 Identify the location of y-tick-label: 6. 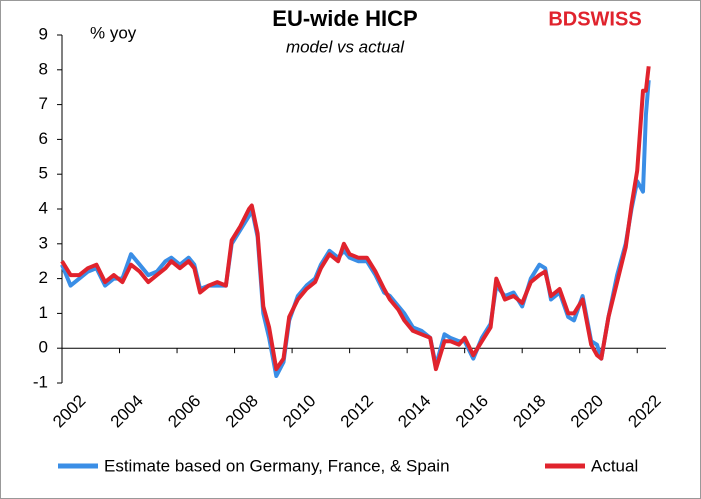
(43, 138).